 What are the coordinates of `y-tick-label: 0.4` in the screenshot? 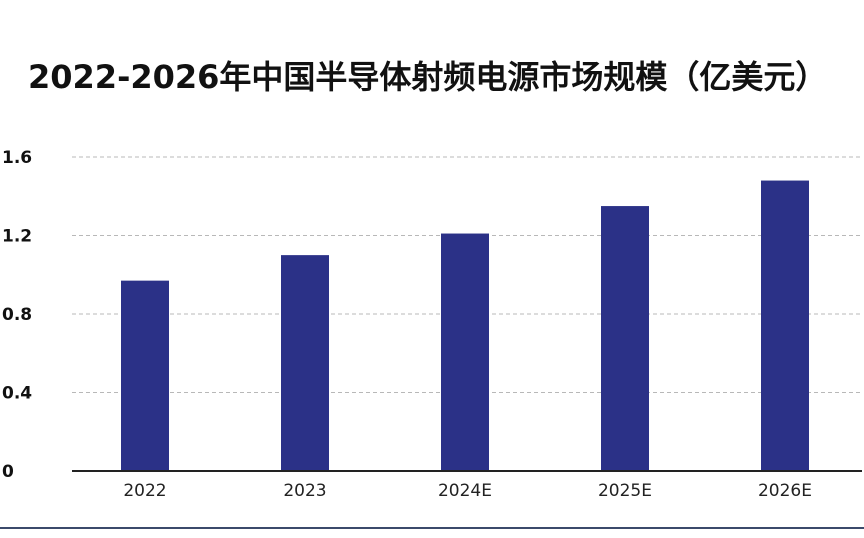 It's located at (17, 394).